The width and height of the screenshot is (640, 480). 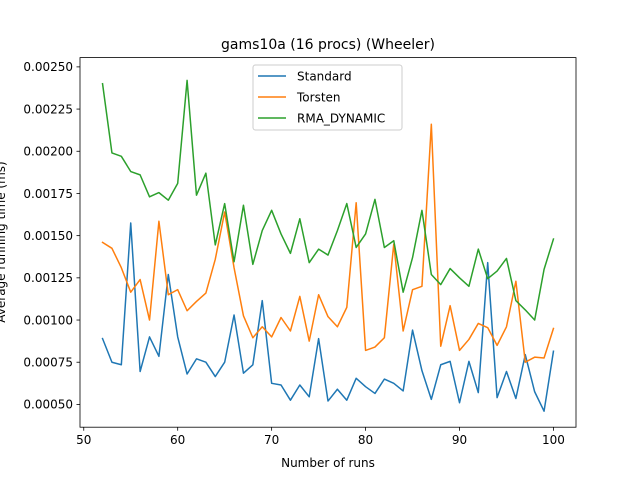 I want to click on legend: Standard Torsten RMA_DYNAMIC, so click(x=327, y=97).